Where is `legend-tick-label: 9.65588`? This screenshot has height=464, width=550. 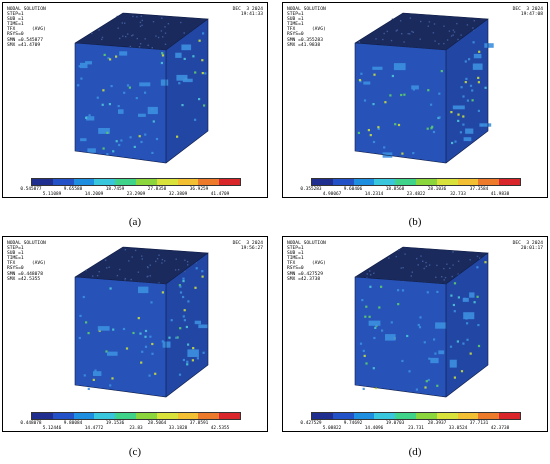
legend-tick-label: 9.65588 is located at coordinates (73, 189).